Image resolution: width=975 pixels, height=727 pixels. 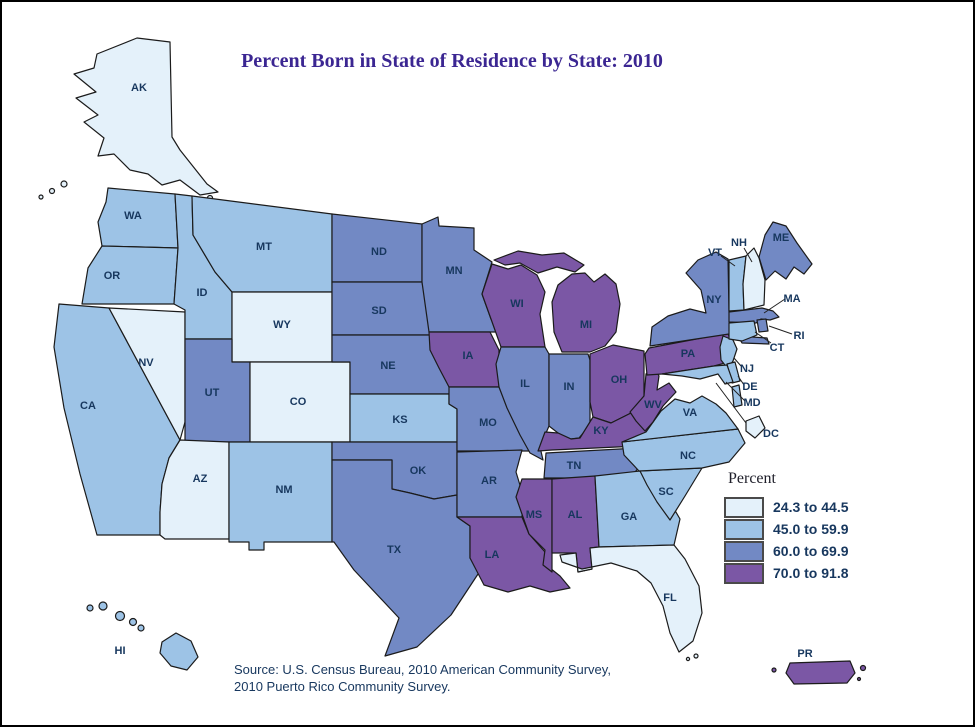 What do you see at coordinates (739, 243) in the screenshot?
I see `state-label-nh: NH` at bounding box center [739, 243].